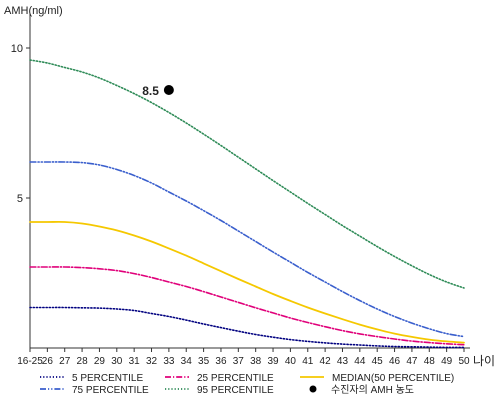  I want to click on x-tick-label: 40, so click(291, 361).